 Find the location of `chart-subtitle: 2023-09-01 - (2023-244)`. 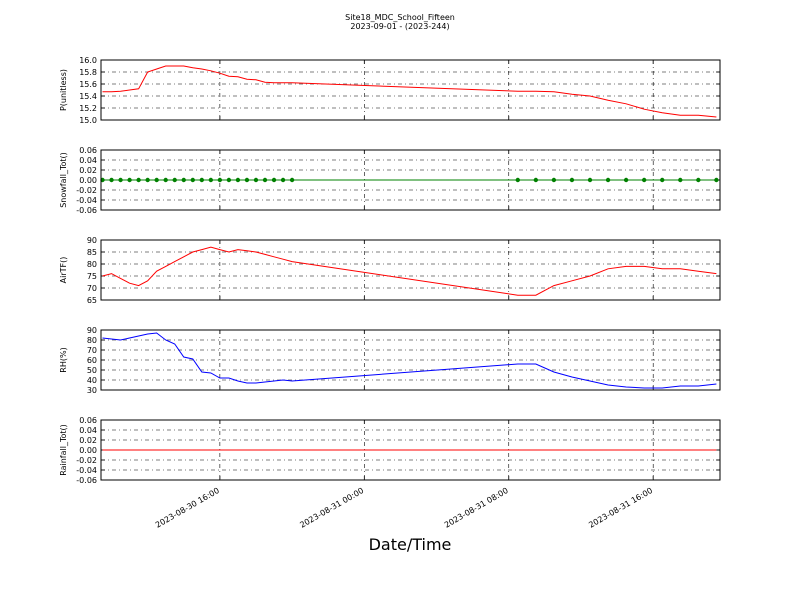

chart-subtitle: 2023-09-01 - (2023-244) is located at coordinates (399, 26).